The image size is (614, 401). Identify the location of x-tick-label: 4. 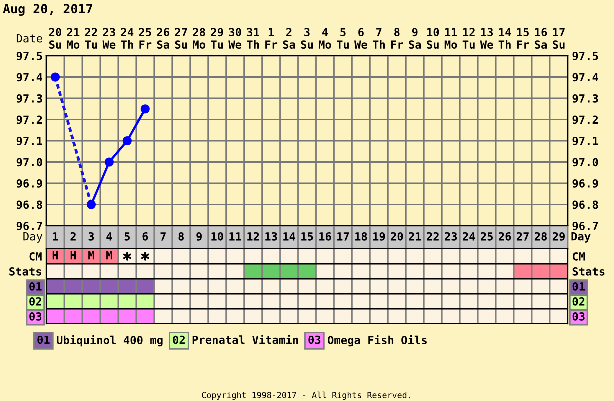
(109, 236).